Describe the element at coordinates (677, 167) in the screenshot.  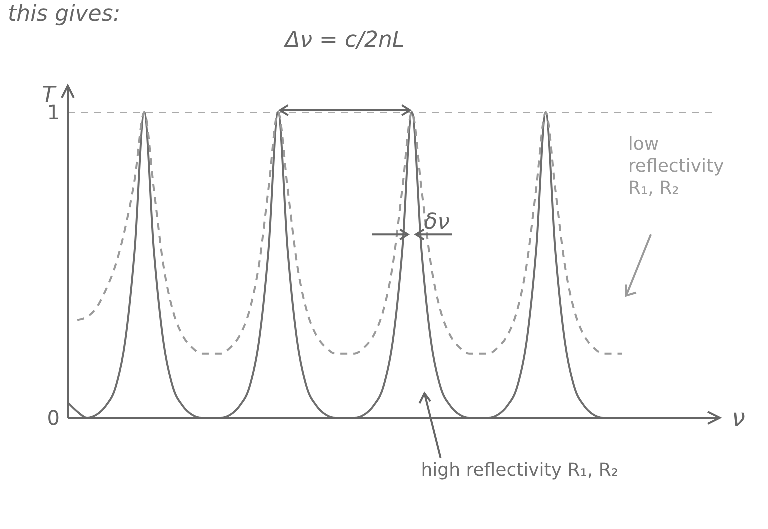
I see `text: low reflectivity R₁, R₂` at that location.